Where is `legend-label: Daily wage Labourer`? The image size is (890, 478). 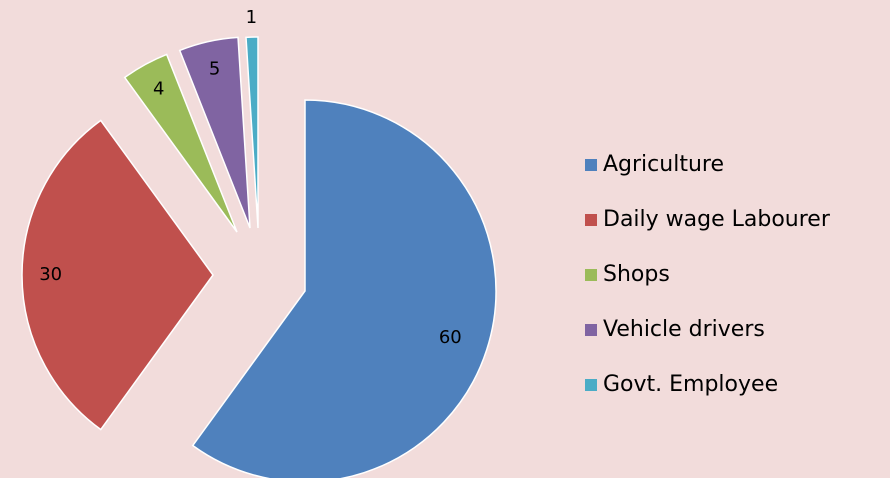 legend-label: Daily wage Labourer is located at coordinates (717, 219).